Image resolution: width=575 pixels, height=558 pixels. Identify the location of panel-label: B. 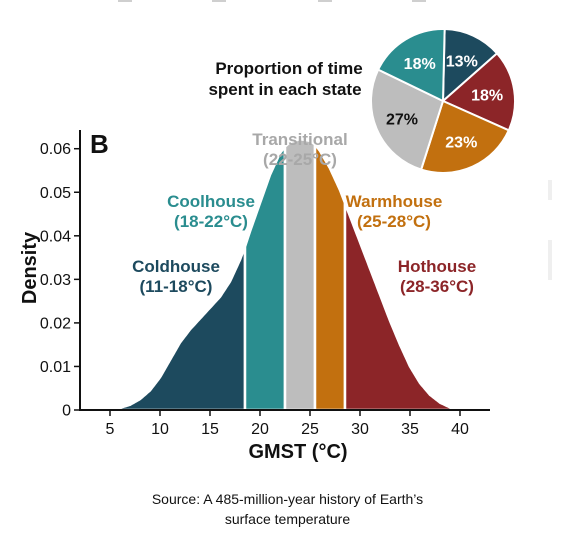
(99, 144).